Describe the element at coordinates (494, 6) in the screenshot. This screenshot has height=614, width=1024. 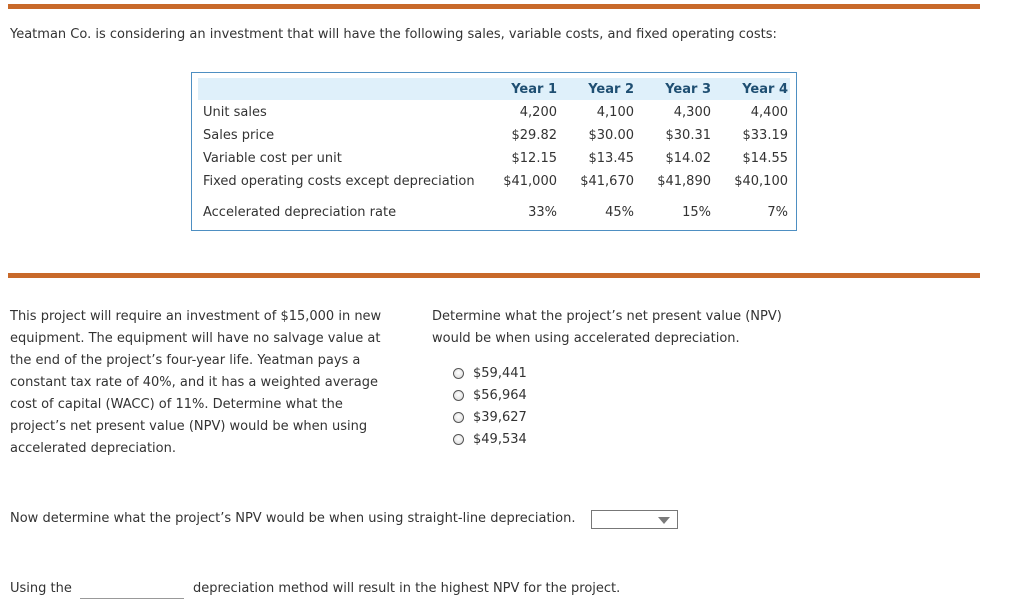
I see `top-divider` at that location.